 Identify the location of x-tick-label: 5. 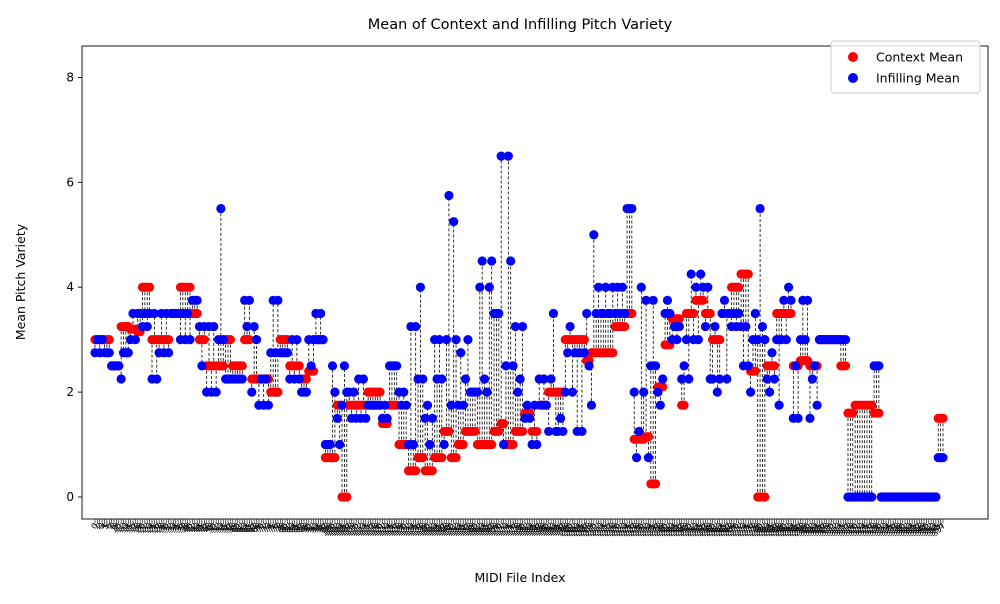
(106, 526).